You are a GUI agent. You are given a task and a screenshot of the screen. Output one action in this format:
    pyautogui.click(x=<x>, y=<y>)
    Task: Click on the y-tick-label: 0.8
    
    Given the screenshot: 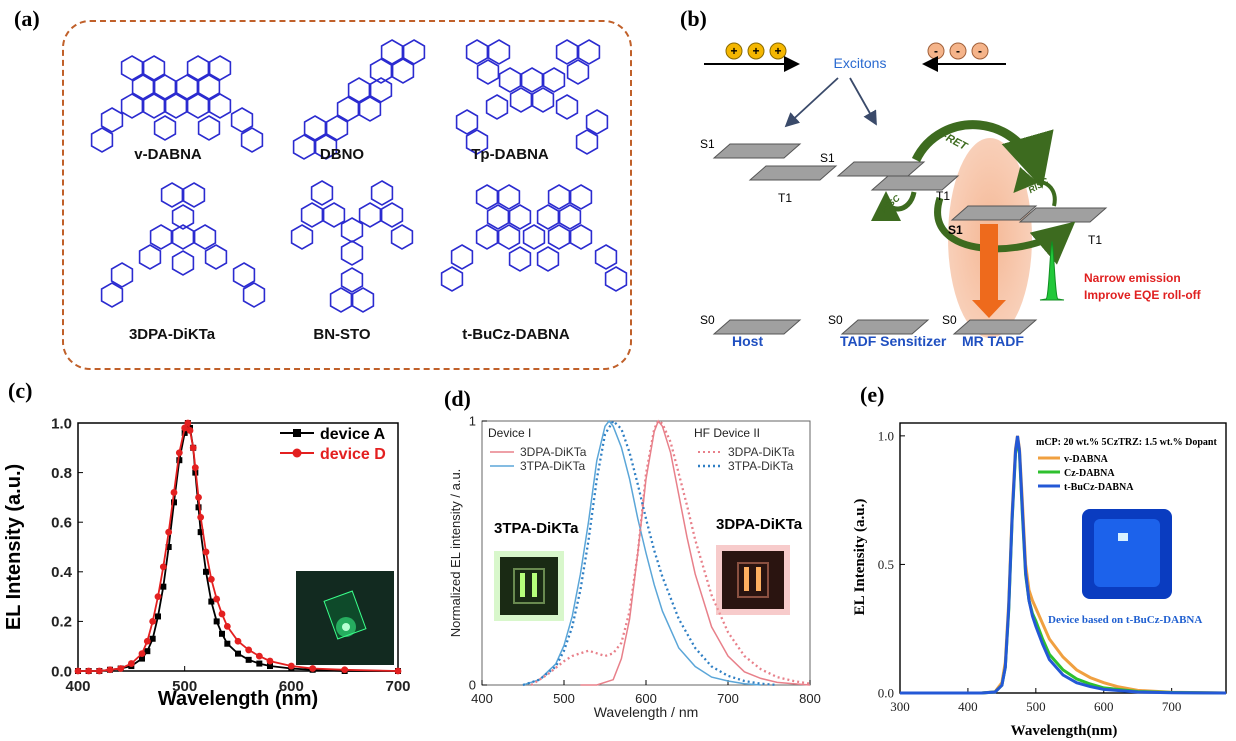 What is the action you would take?
    pyautogui.click(x=61, y=473)
    